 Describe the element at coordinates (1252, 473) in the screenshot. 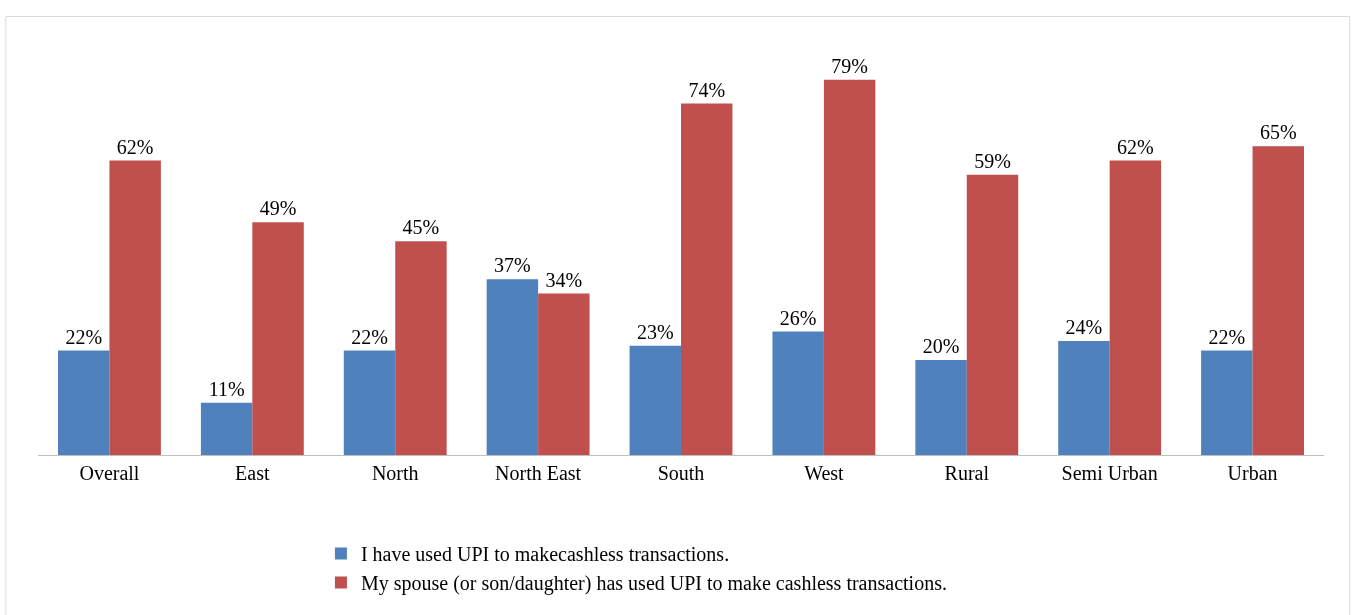

I see `x-tick-label: Urban` at that location.